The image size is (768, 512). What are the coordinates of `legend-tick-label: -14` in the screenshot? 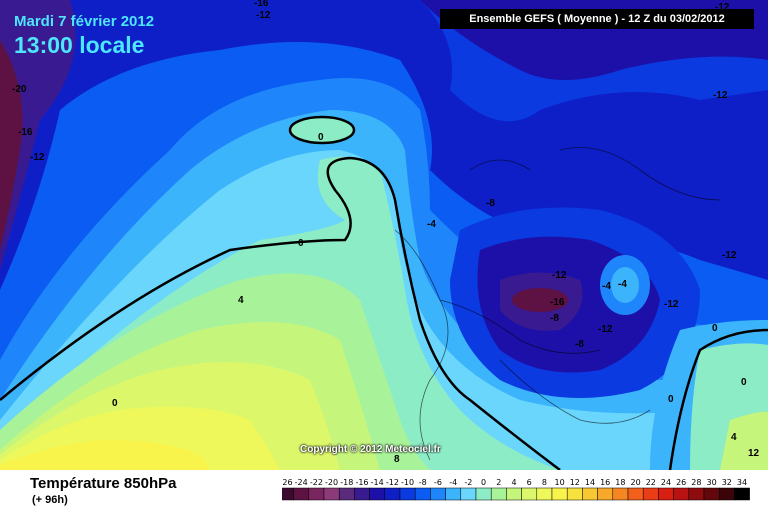 It's located at (377, 482).